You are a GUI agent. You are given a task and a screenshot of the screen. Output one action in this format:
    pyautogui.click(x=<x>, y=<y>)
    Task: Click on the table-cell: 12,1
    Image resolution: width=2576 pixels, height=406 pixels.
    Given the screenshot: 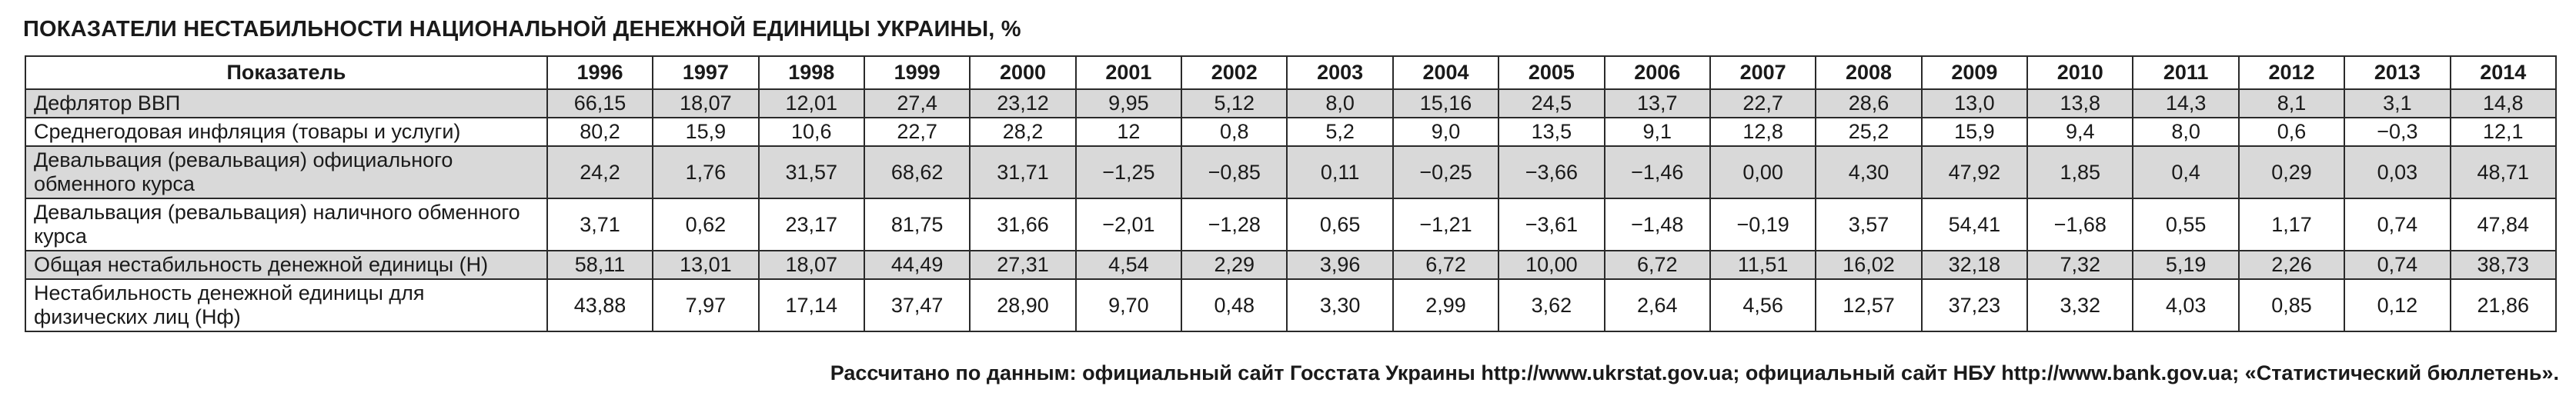 What is the action you would take?
    pyautogui.click(x=2503, y=132)
    